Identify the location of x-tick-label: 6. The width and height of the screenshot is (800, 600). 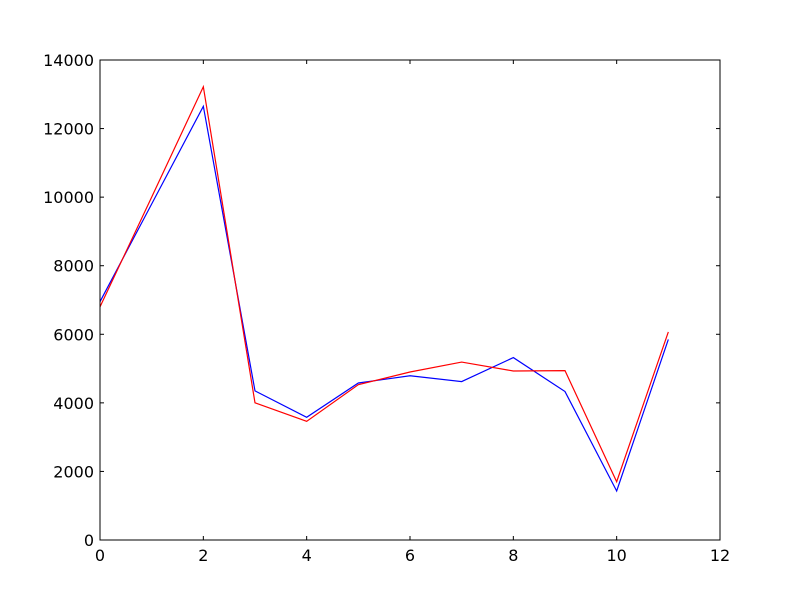
(410, 555).